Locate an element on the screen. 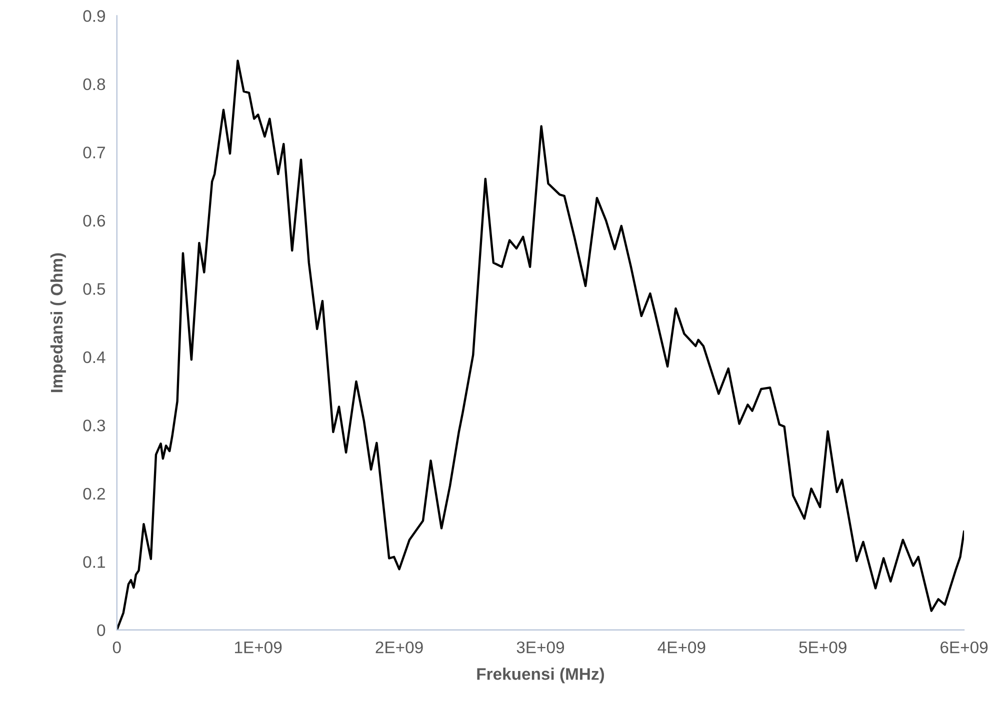 The height and width of the screenshot is (715, 999). x-tick-label: 1E+09 is located at coordinates (258, 647).